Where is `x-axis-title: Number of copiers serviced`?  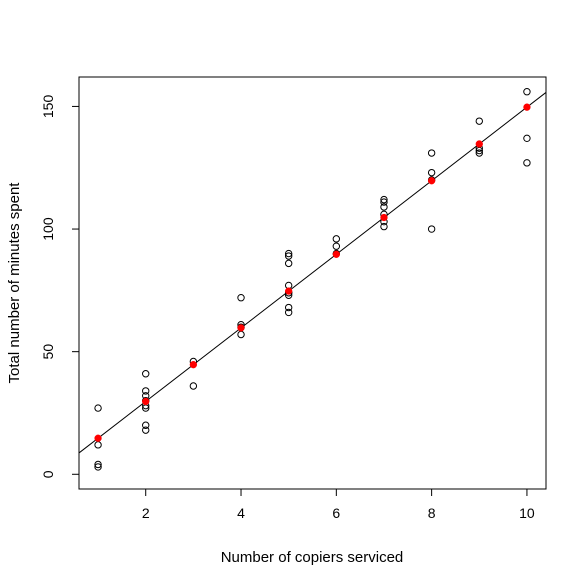
x-axis-title: Number of copiers serviced is located at coordinates (312, 557).